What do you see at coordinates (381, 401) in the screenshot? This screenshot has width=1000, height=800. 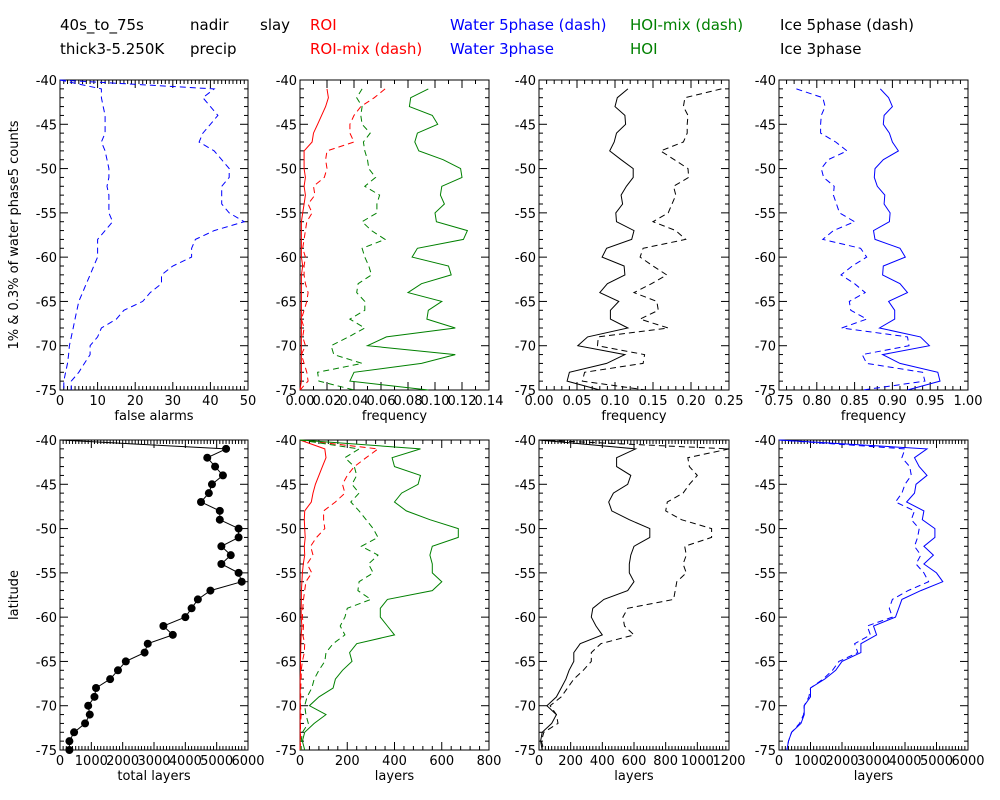 I see `x-tick-label: 0.06` at bounding box center [381, 401].